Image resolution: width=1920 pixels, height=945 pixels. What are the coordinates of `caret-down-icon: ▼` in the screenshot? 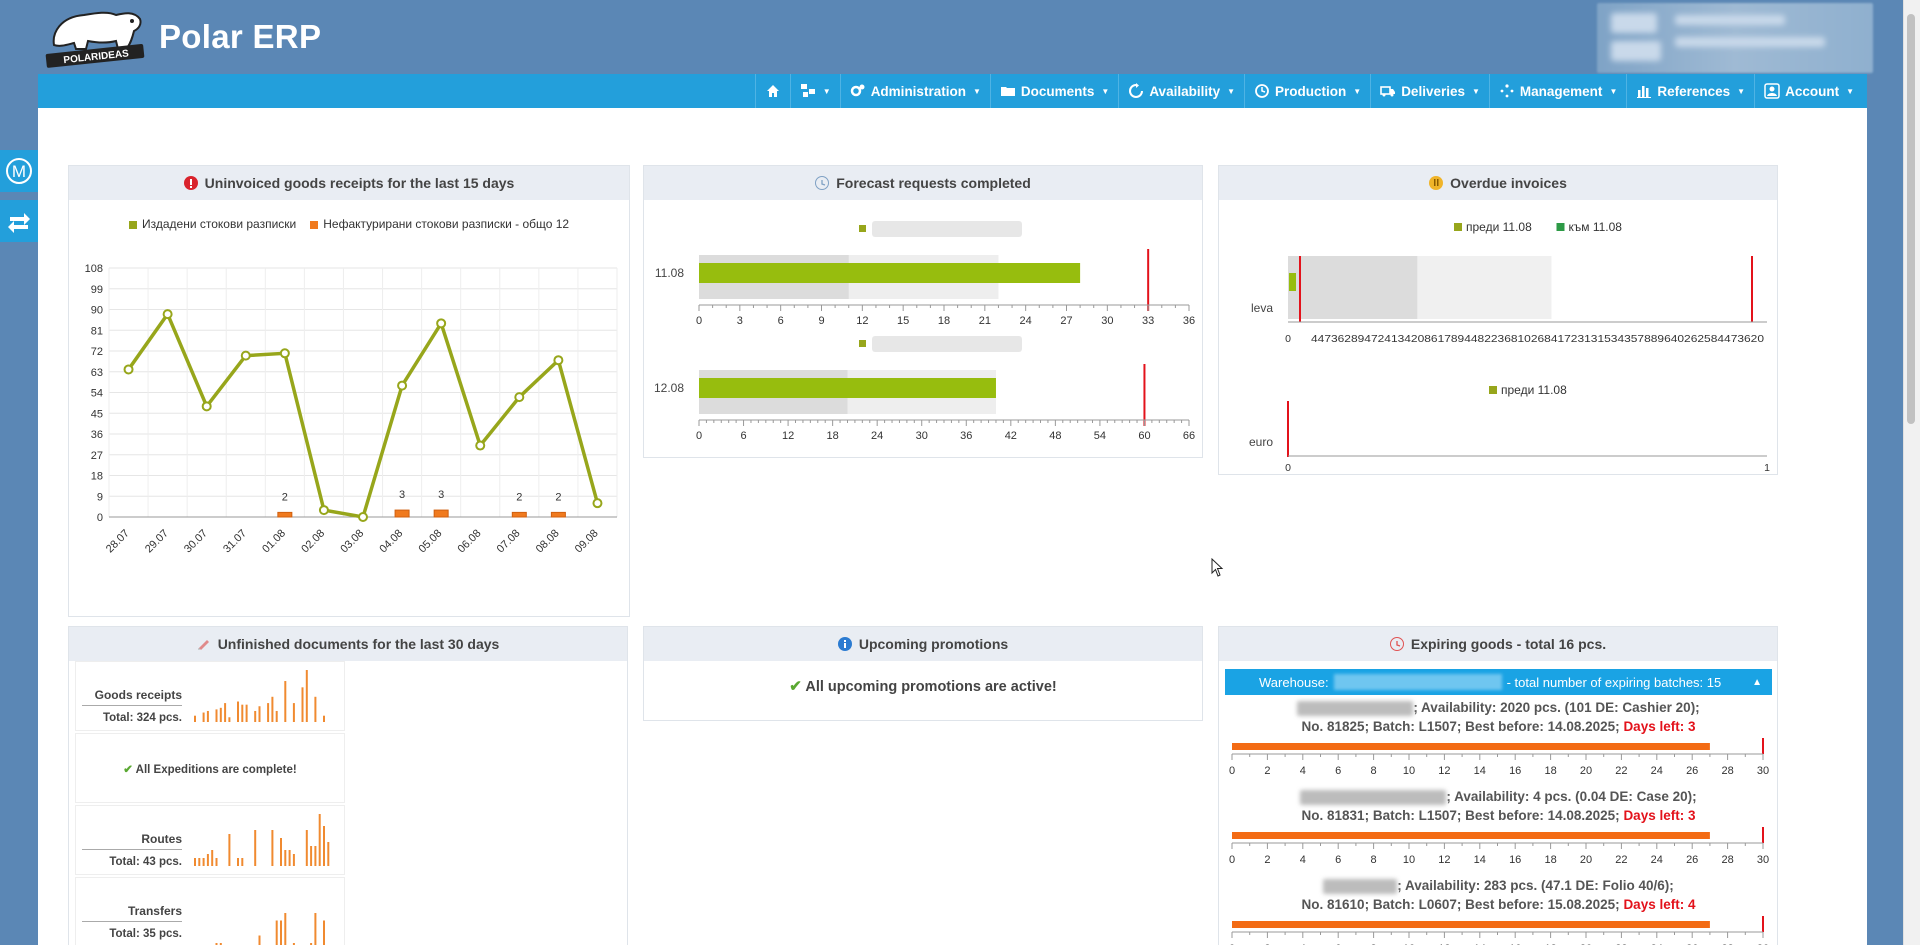 It's located at (1357, 91).